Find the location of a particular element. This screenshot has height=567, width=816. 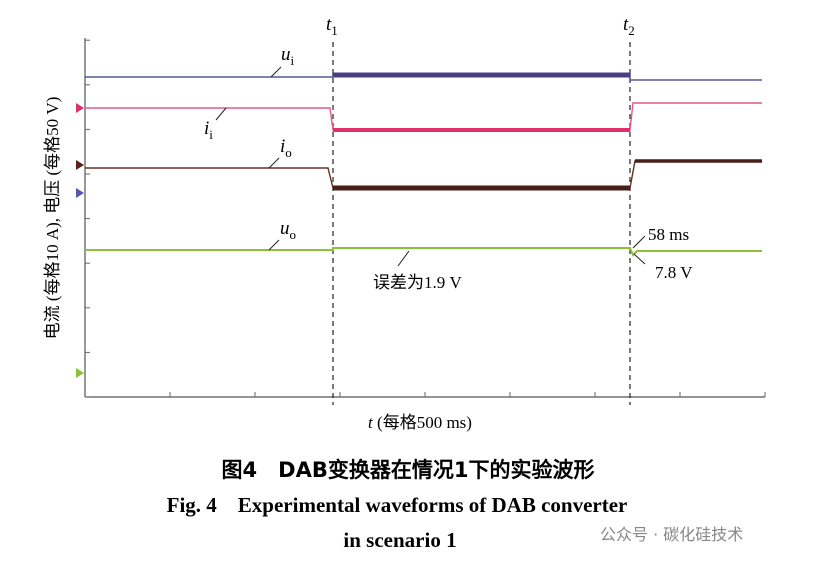

y-axis-label: 电流 (每格10 A), 电压 (每格50 V) is located at coordinates (52, 218).